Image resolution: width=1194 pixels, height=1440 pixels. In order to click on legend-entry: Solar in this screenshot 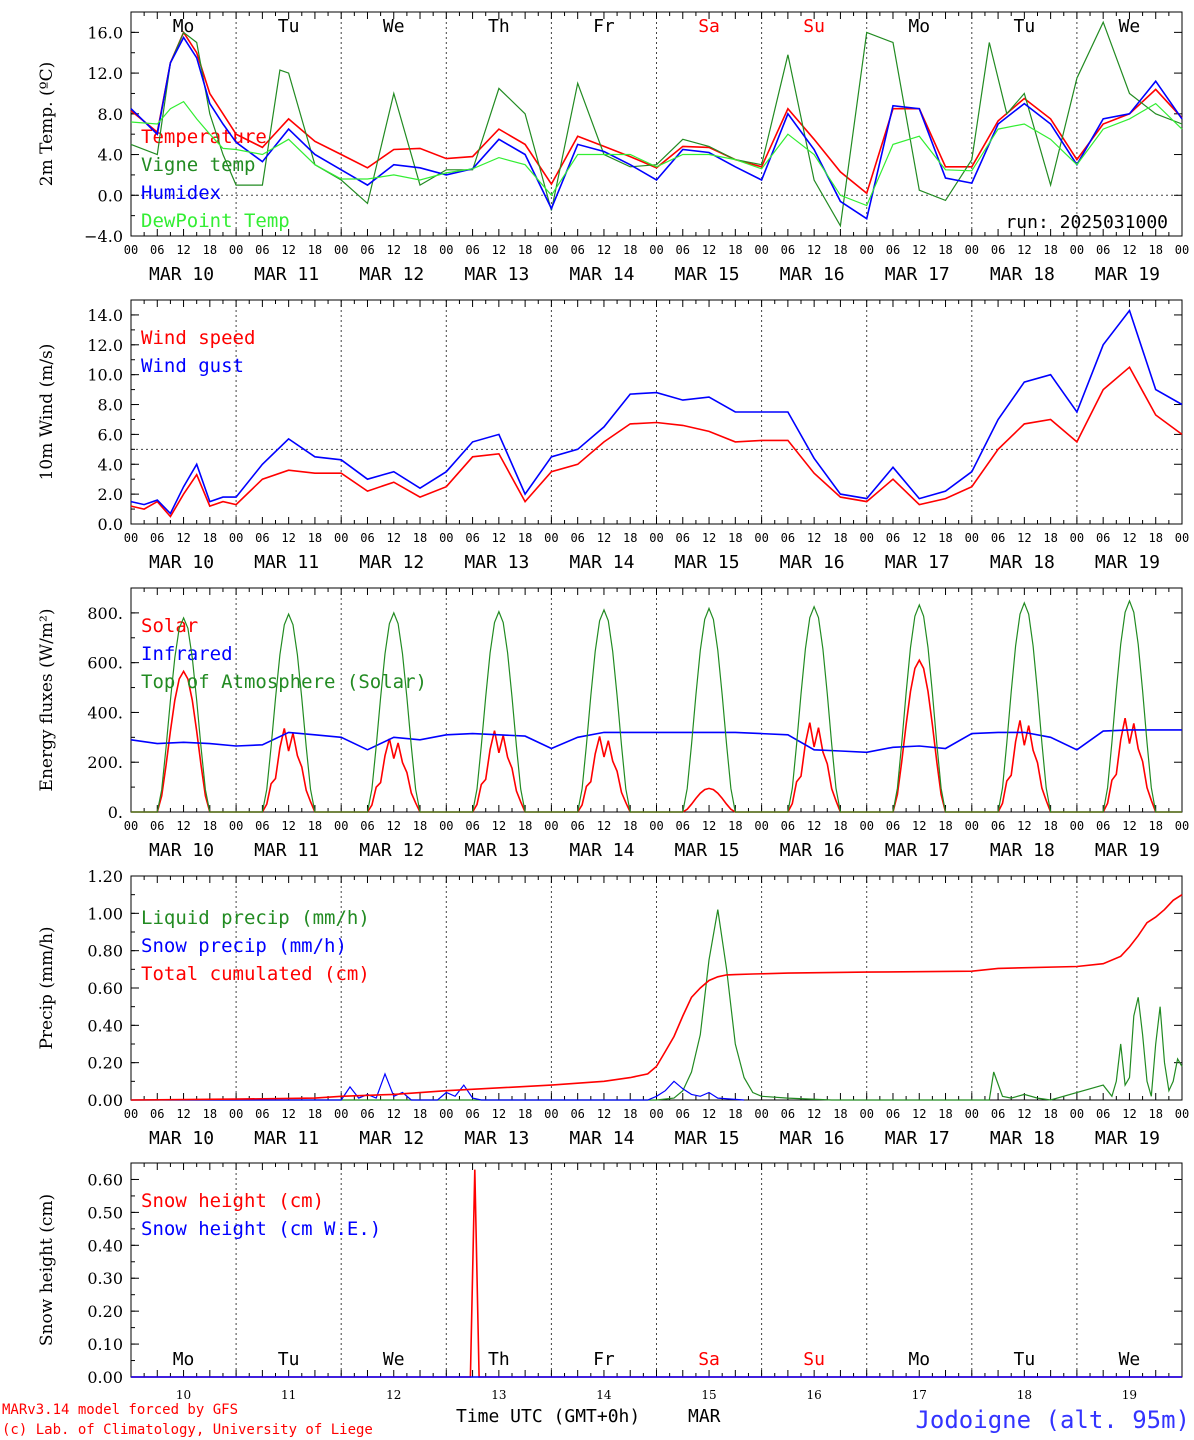, I will do `click(169, 626)`.